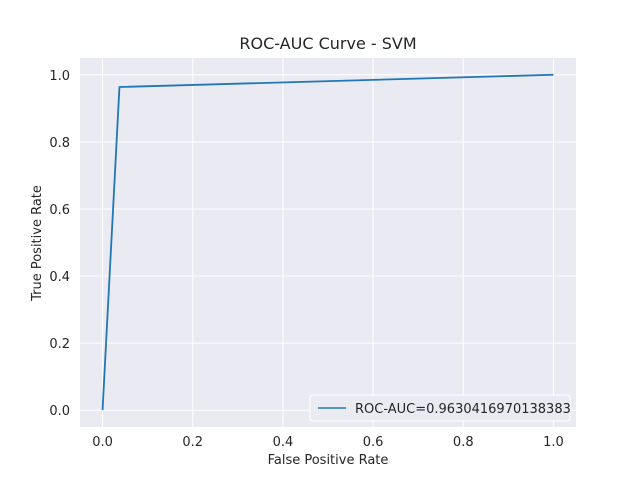 The image size is (640, 480). Describe the element at coordinates (37, 243) in the screenshot. I see `y-axis-label: True Positive Rate` at that location.